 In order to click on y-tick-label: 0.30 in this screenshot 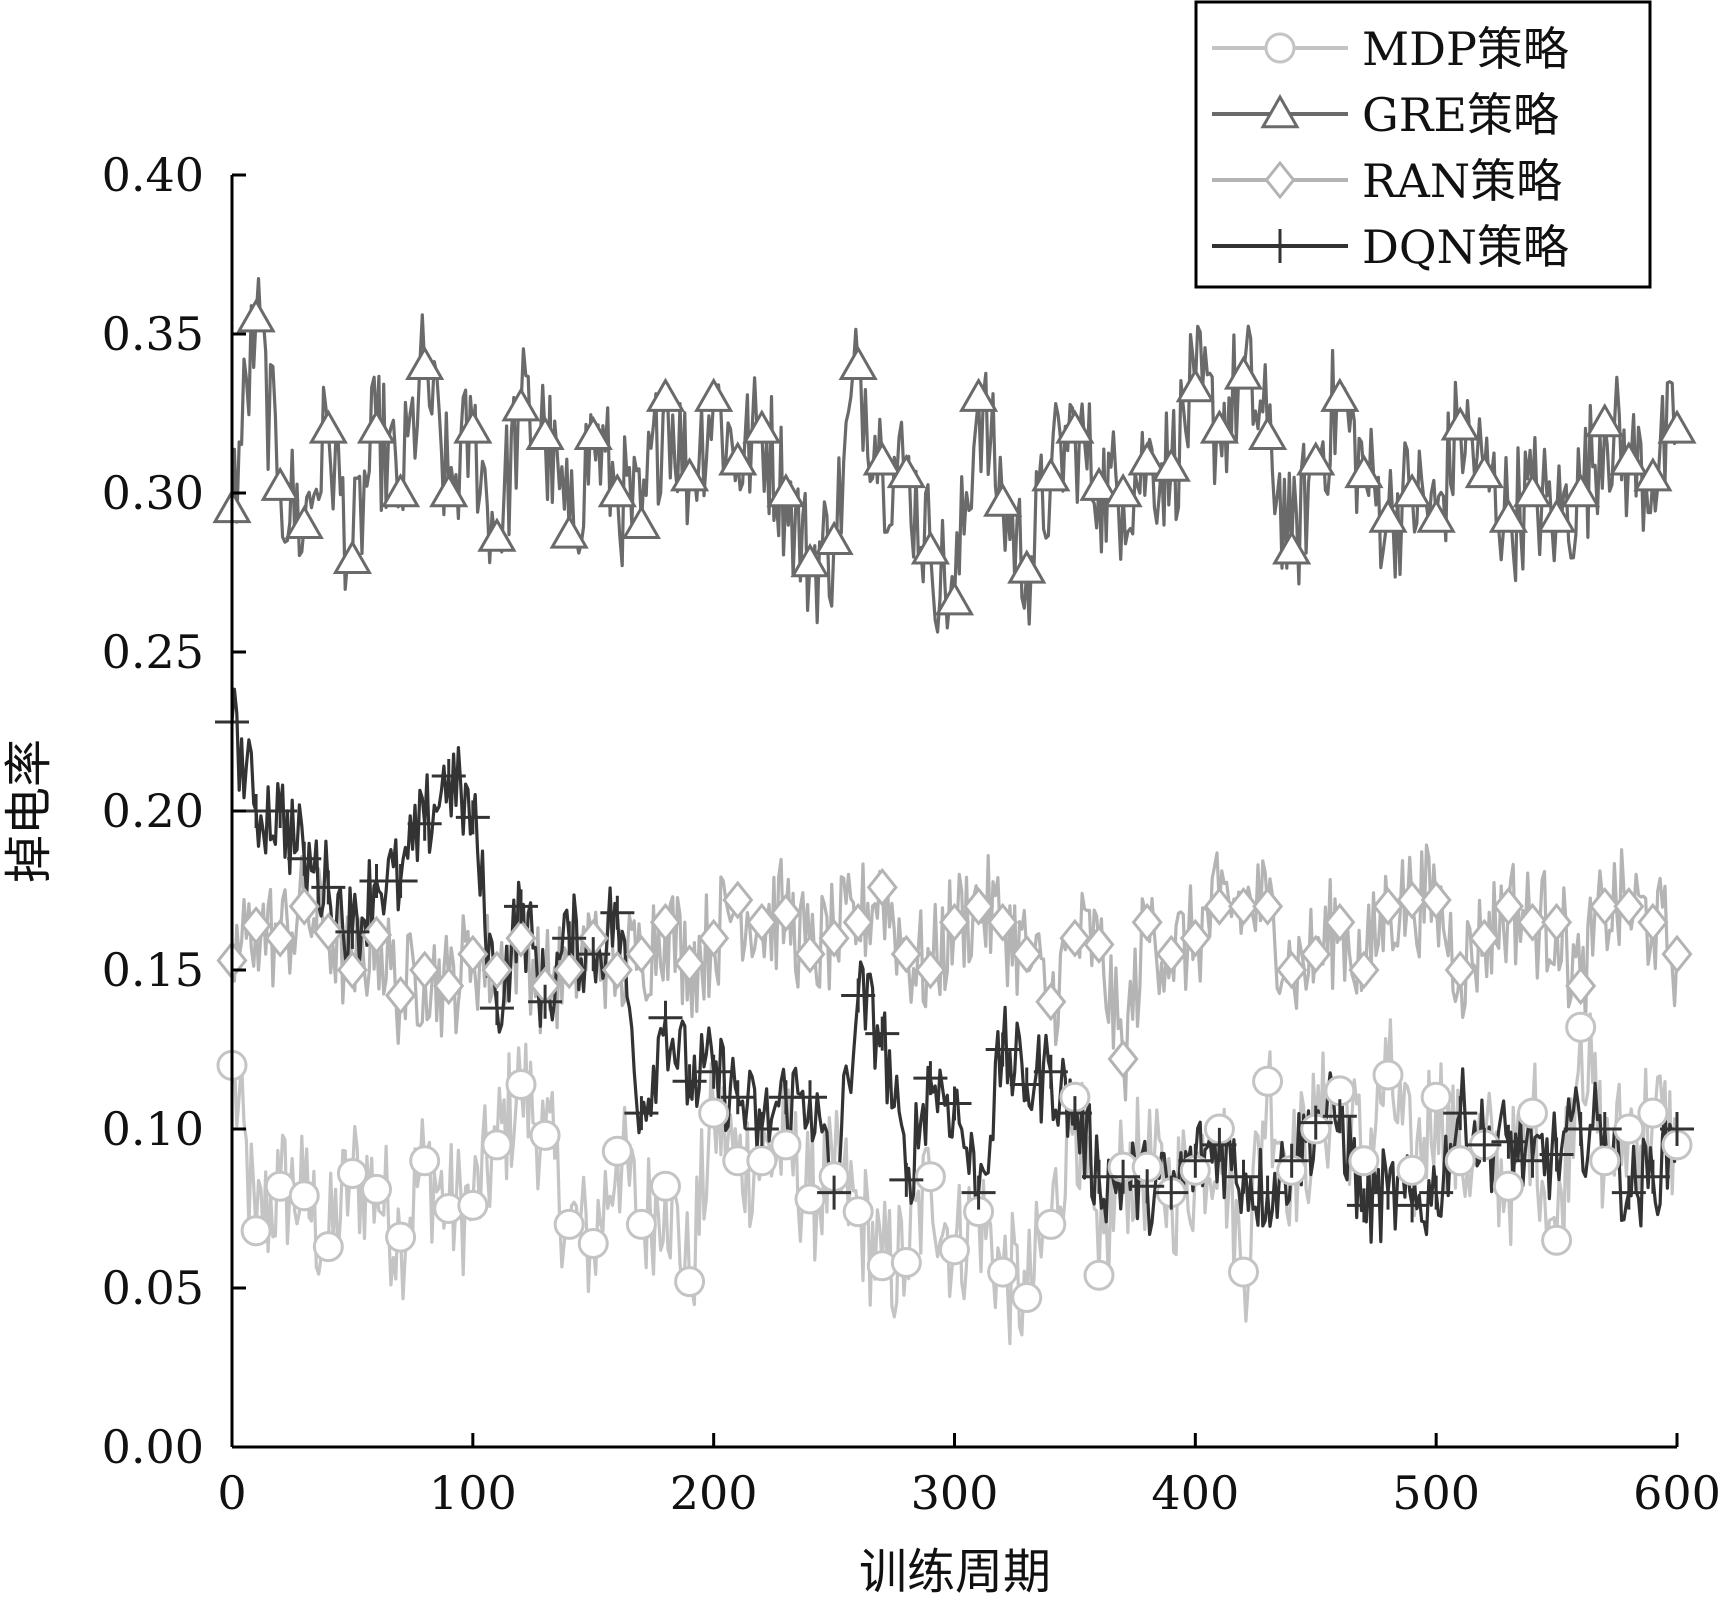, I will do `click(153, 493)`.